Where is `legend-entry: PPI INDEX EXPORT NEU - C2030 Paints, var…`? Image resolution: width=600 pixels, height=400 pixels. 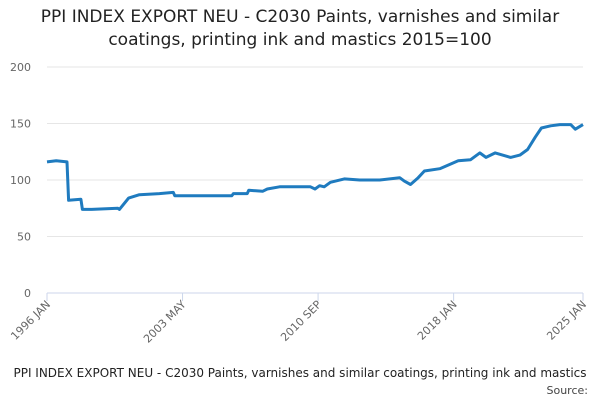
legend-entry: PPI INDEX EXPORT NEU - C2030 Paints, var… is located at coordinates (299, 373).